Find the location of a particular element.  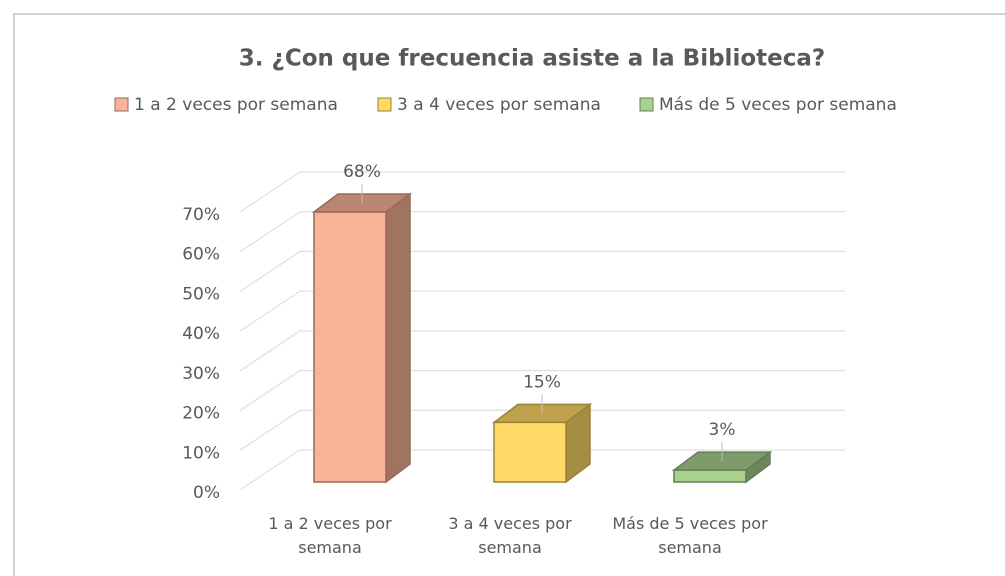

y-tick-label: 0% is located at coordinates (206, 493).